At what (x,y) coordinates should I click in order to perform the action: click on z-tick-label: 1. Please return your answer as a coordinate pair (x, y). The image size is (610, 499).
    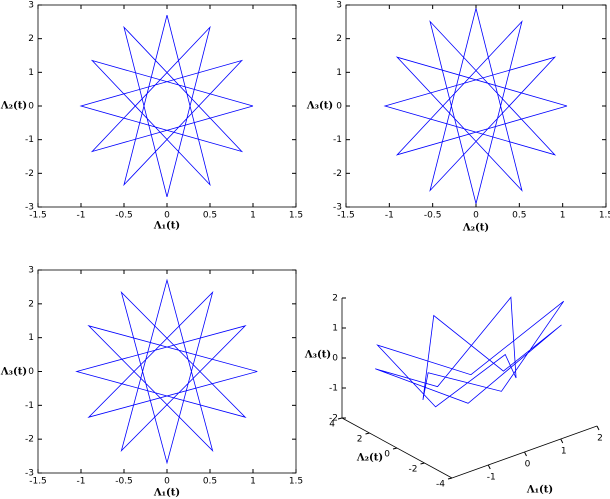
    Looking at the image, I should click on (335, 329).